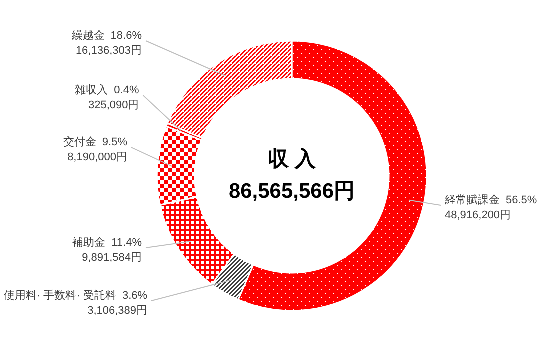  I want to click on slice-label: 補助金, so click(89, 243).